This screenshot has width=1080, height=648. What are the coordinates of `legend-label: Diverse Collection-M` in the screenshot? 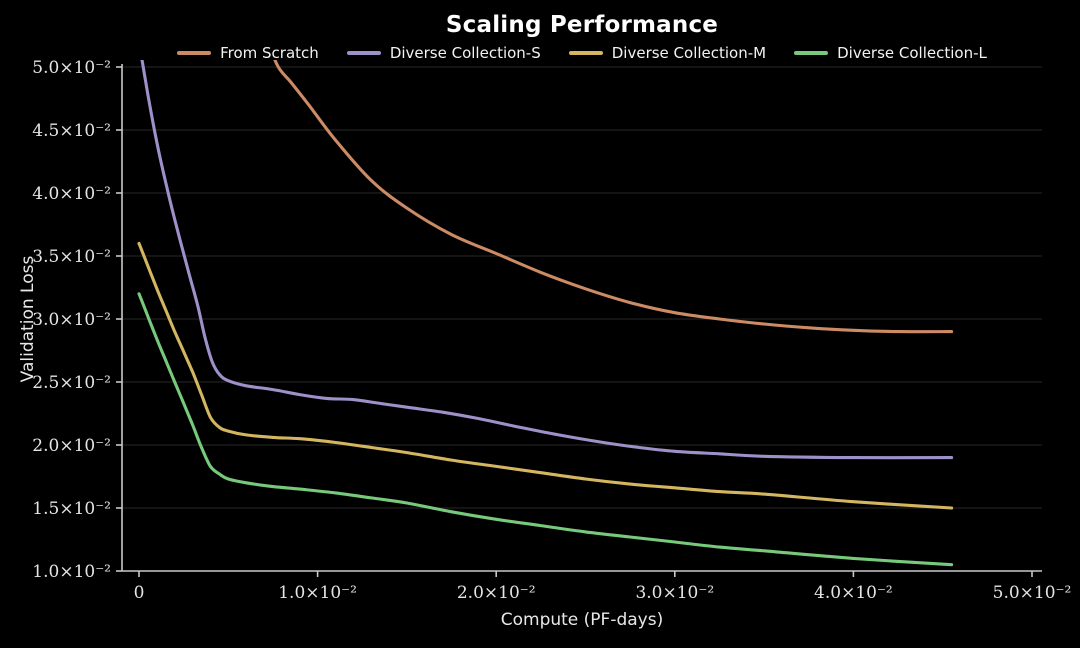 It's located at (689, 53).